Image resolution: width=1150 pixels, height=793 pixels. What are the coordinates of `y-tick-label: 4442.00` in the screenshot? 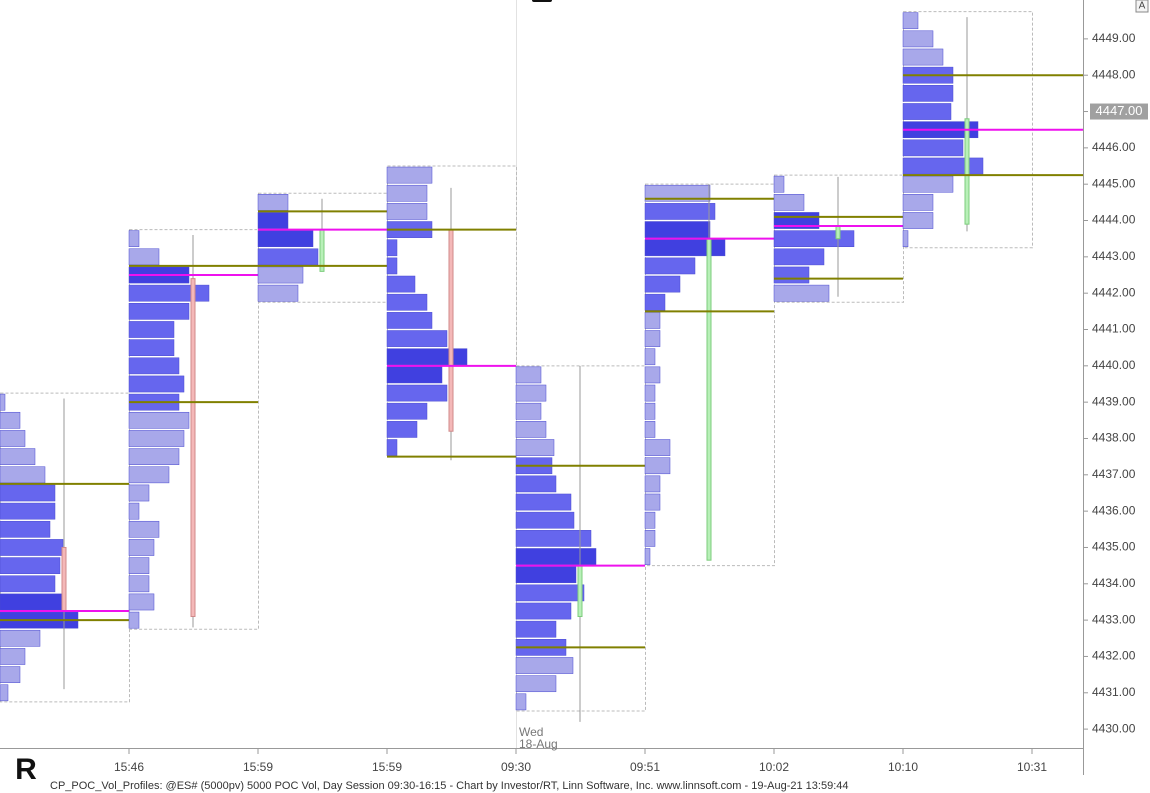 It's located at (1114, 292).